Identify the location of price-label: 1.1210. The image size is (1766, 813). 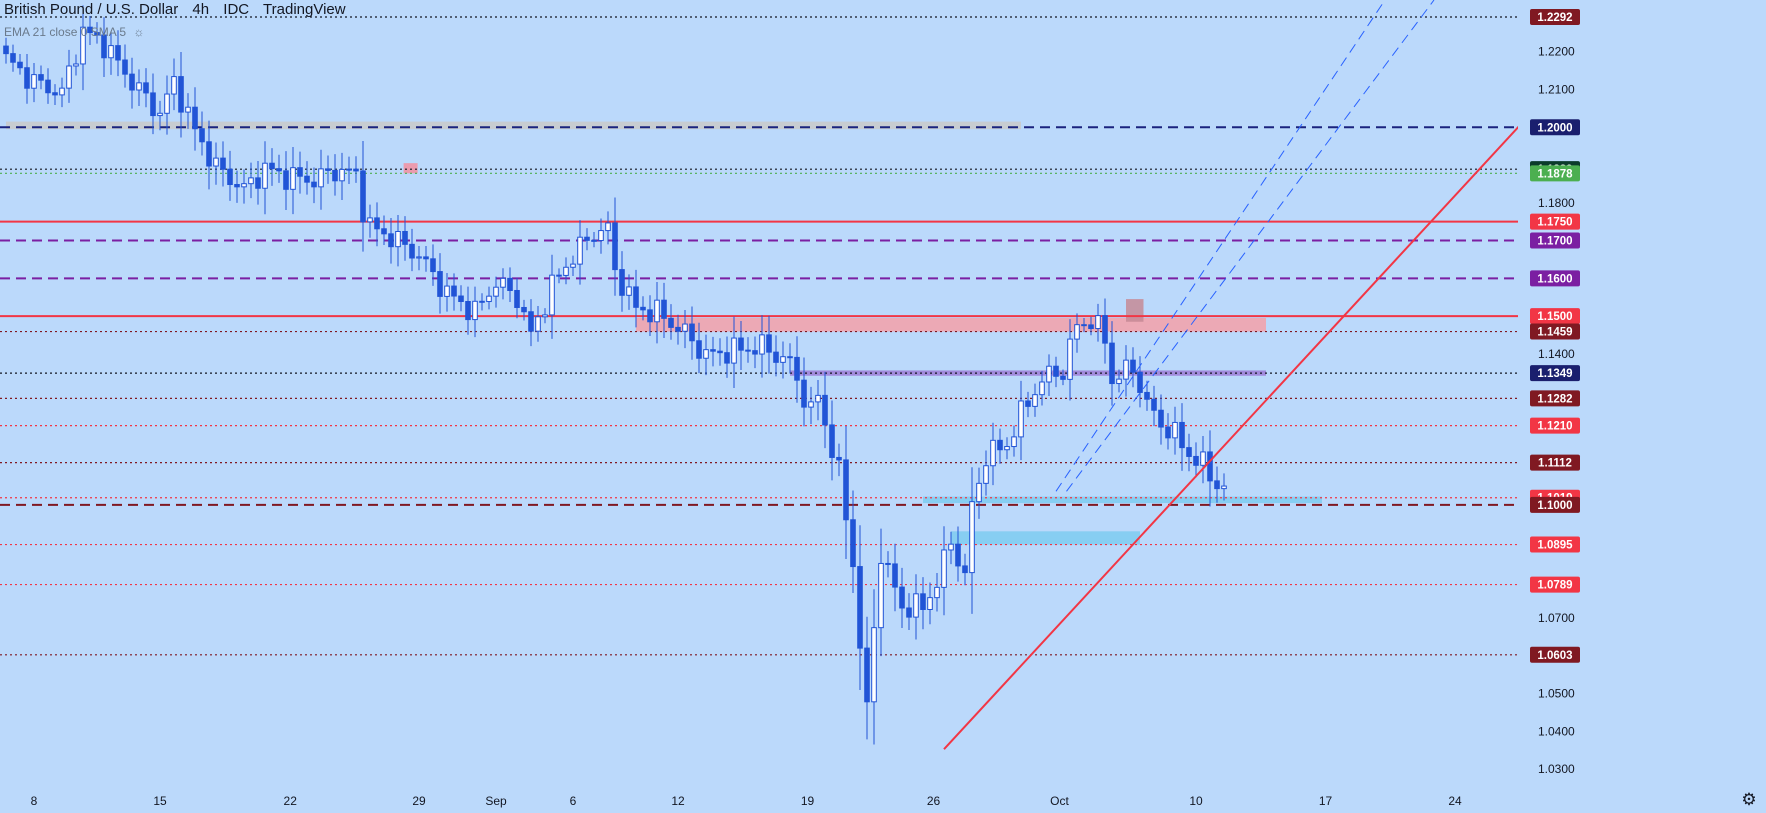
(1554, 427).